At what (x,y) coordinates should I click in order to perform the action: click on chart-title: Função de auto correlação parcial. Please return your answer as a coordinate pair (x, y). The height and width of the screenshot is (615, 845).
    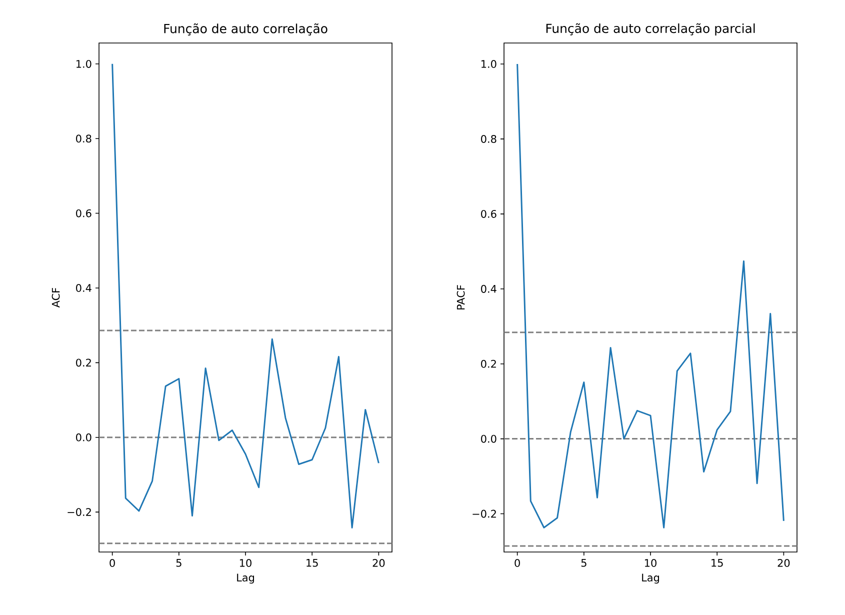
    Looking at the image, I should click on (650, 29).